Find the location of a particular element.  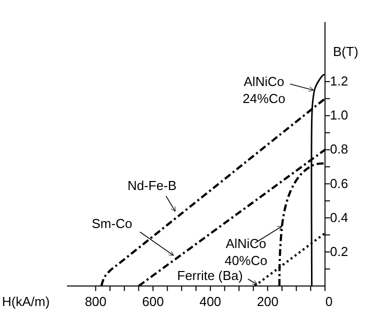

x-tick-label: 800 is located at coordinates (95, 301).